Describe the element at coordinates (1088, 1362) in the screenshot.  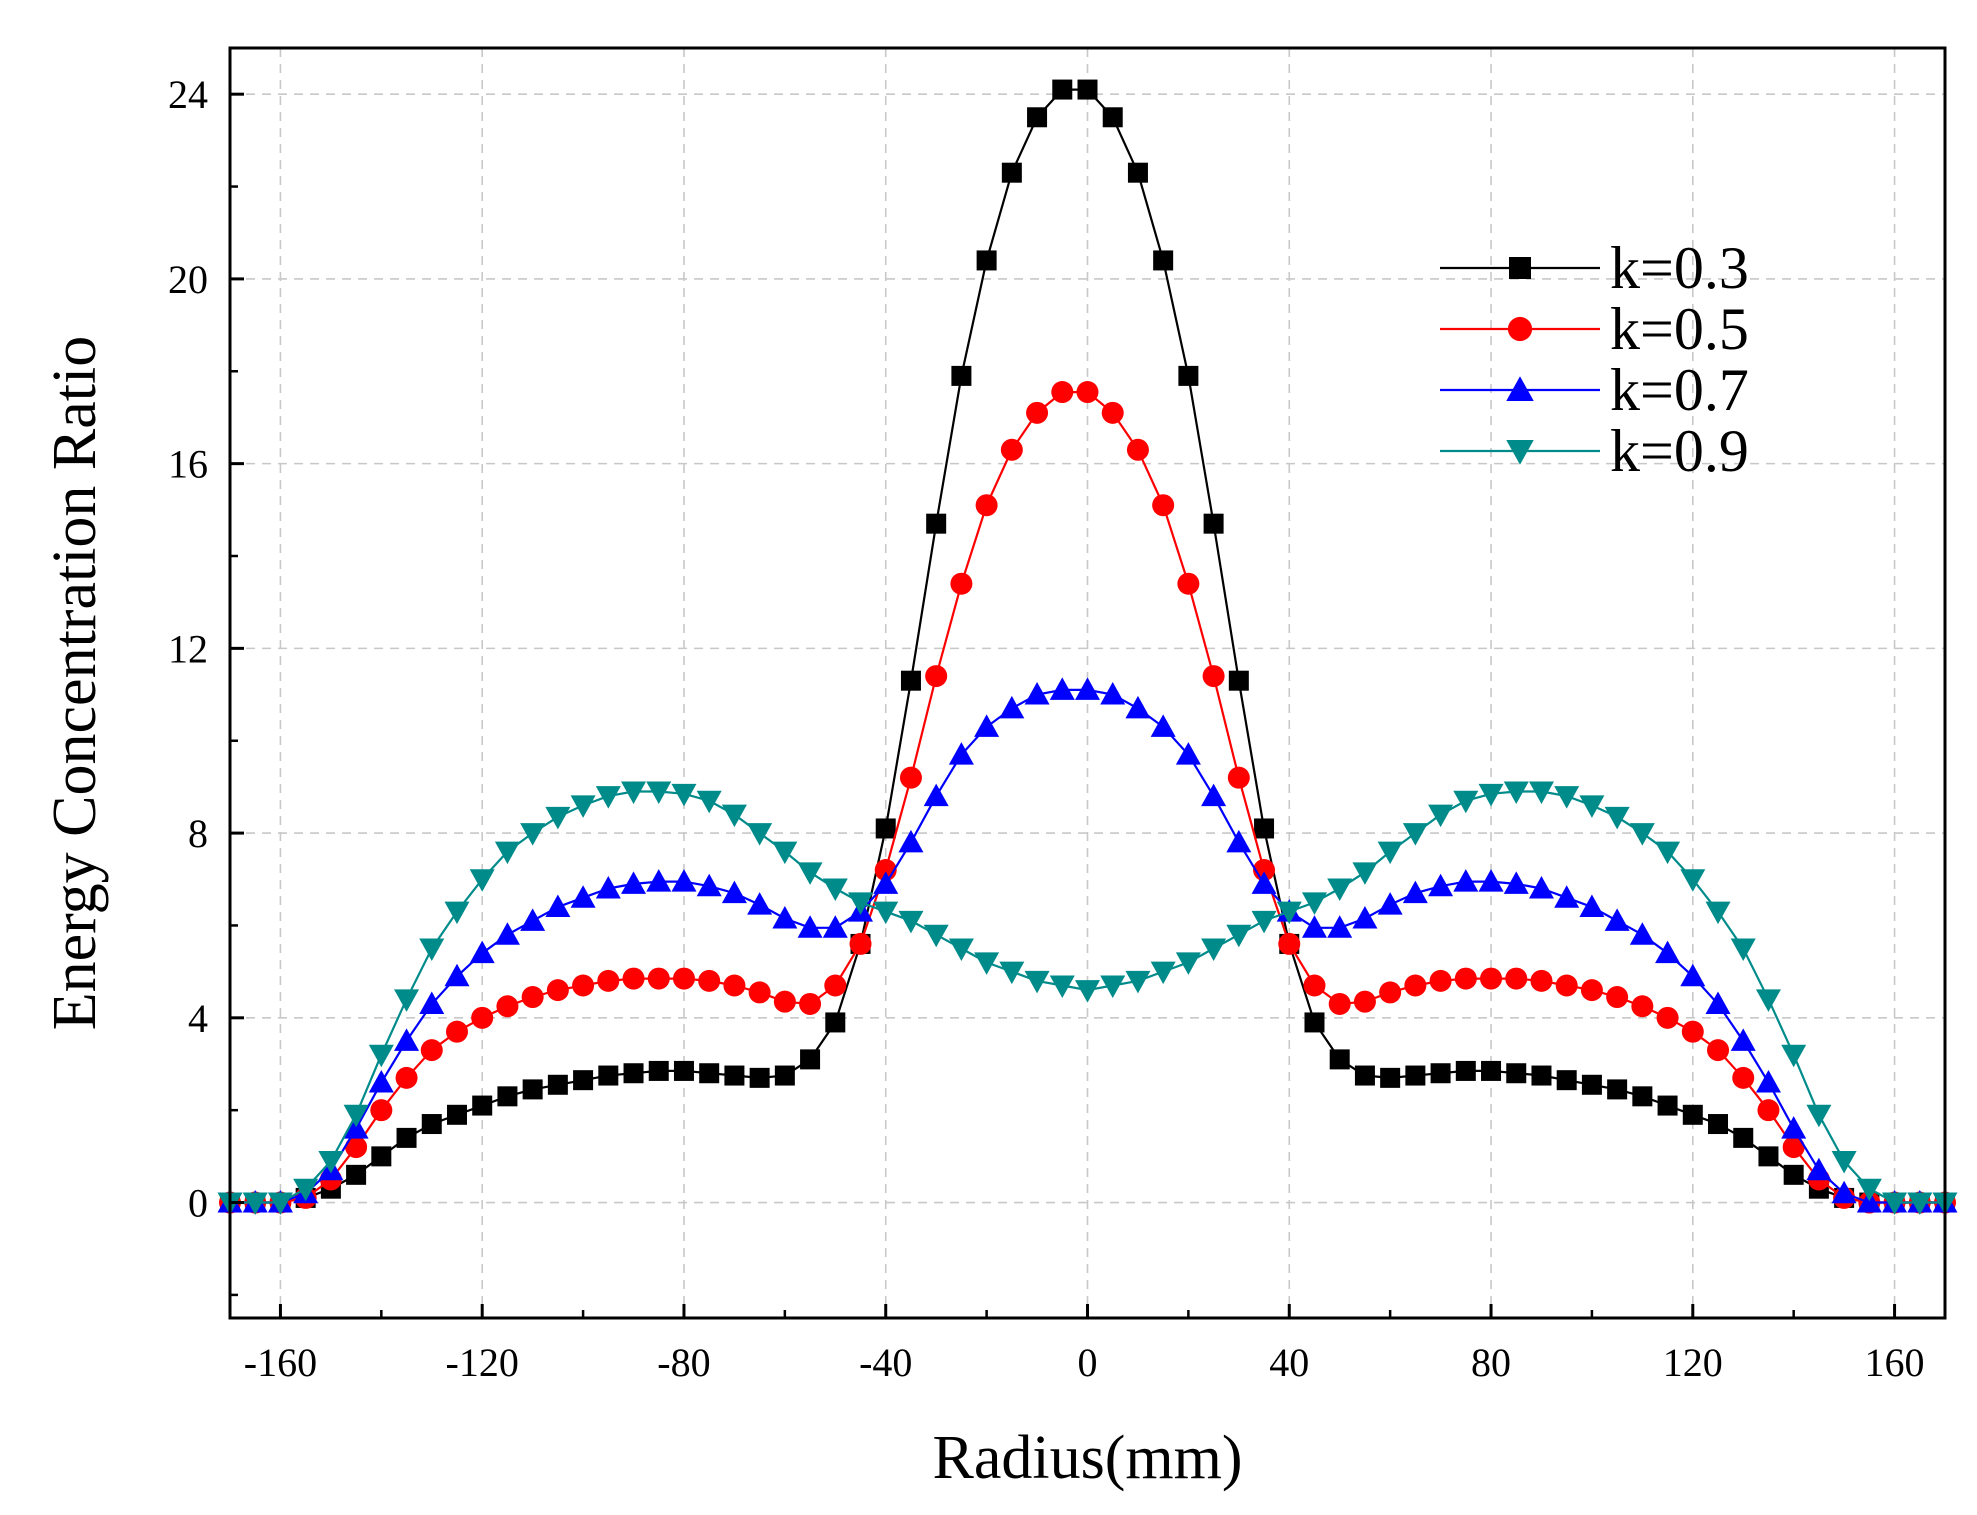
I see `x-tick-label: 0` at that location.